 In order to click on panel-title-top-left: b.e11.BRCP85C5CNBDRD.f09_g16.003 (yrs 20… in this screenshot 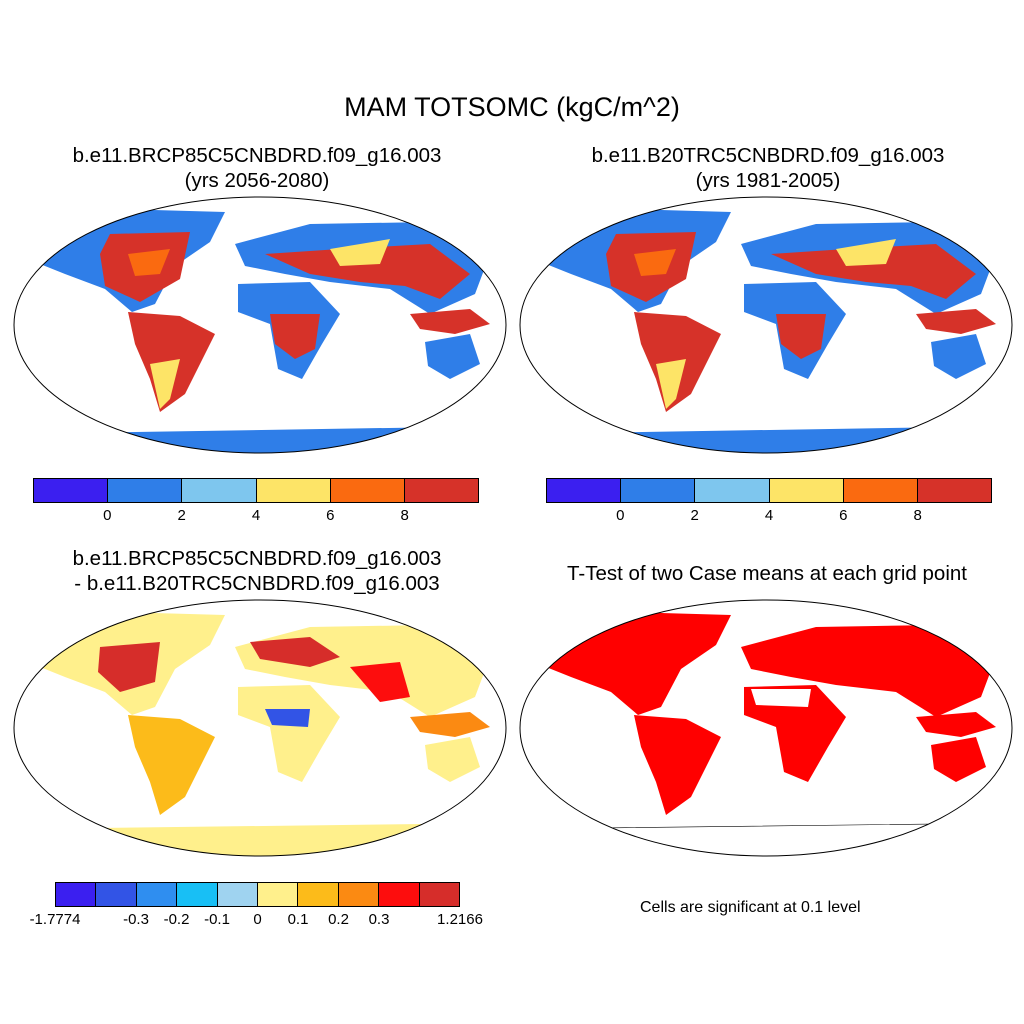, I will do `click(257, 168)`.